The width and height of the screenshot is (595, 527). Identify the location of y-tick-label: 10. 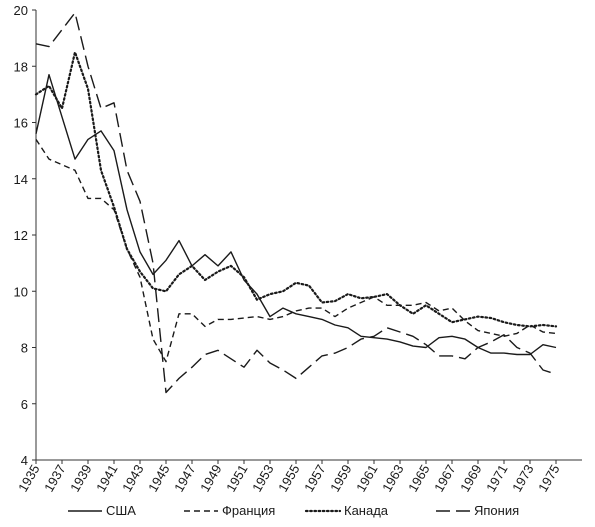
(21, 291).